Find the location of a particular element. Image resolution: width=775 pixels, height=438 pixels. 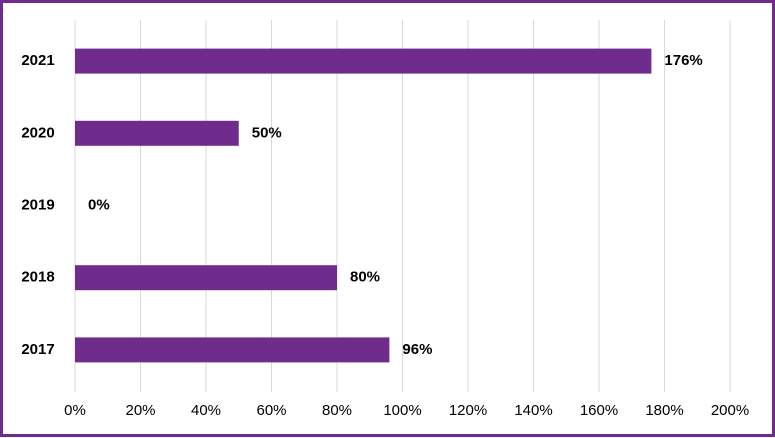

x-tick-label: 180% is located at coordinates (664, 410).